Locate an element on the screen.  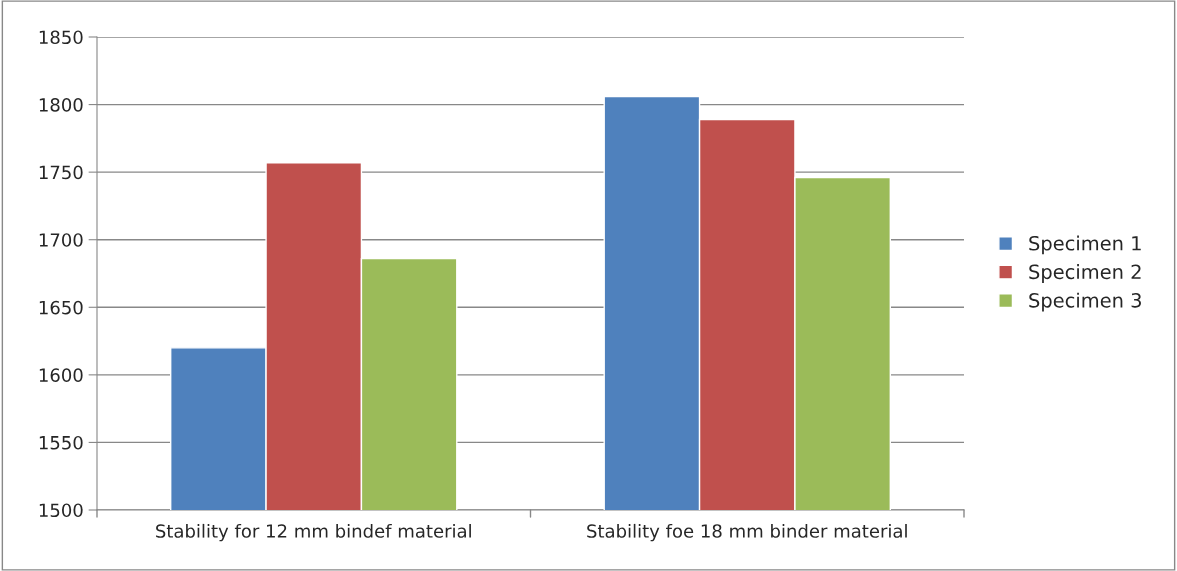
y-tick-label: 1600 is located at coordinates (61, 375).